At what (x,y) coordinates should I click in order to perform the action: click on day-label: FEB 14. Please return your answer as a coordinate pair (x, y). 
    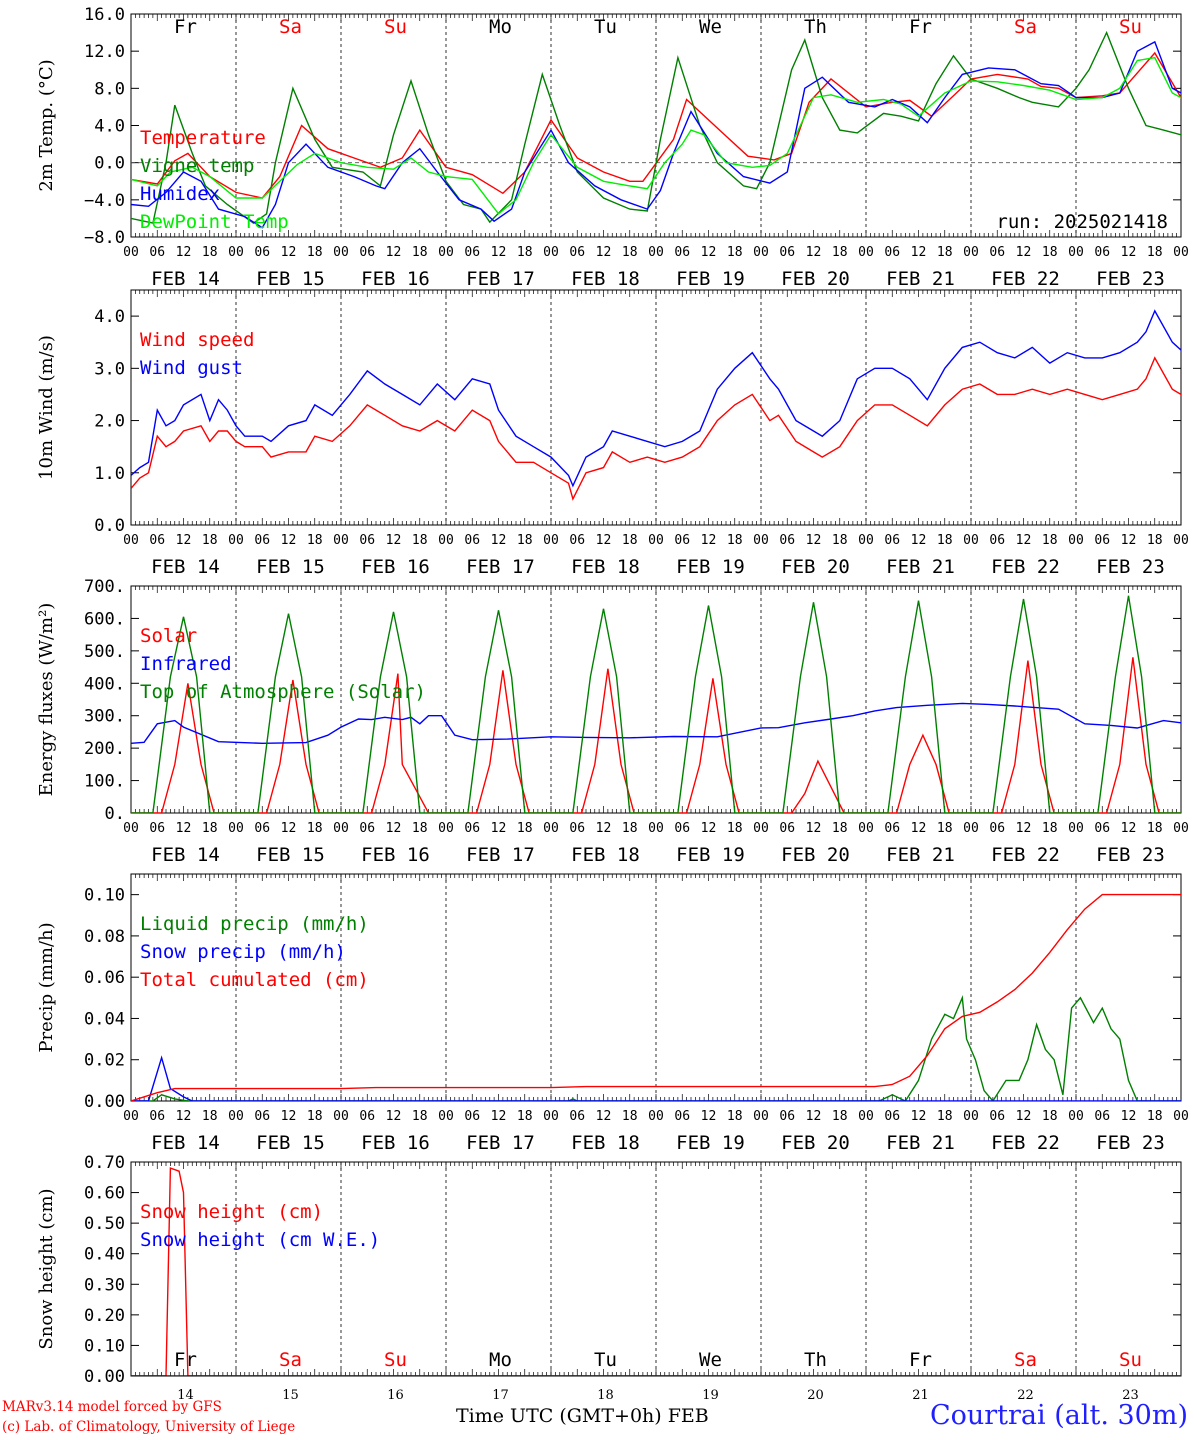
    Looking at the image, I should click on (185, 279).